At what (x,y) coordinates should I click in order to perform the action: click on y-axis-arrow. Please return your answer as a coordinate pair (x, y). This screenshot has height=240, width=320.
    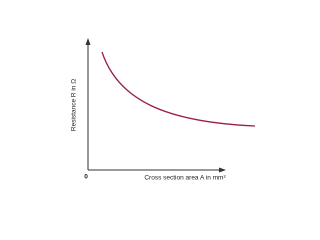
    Looking at the image, I should click on (88, 41).